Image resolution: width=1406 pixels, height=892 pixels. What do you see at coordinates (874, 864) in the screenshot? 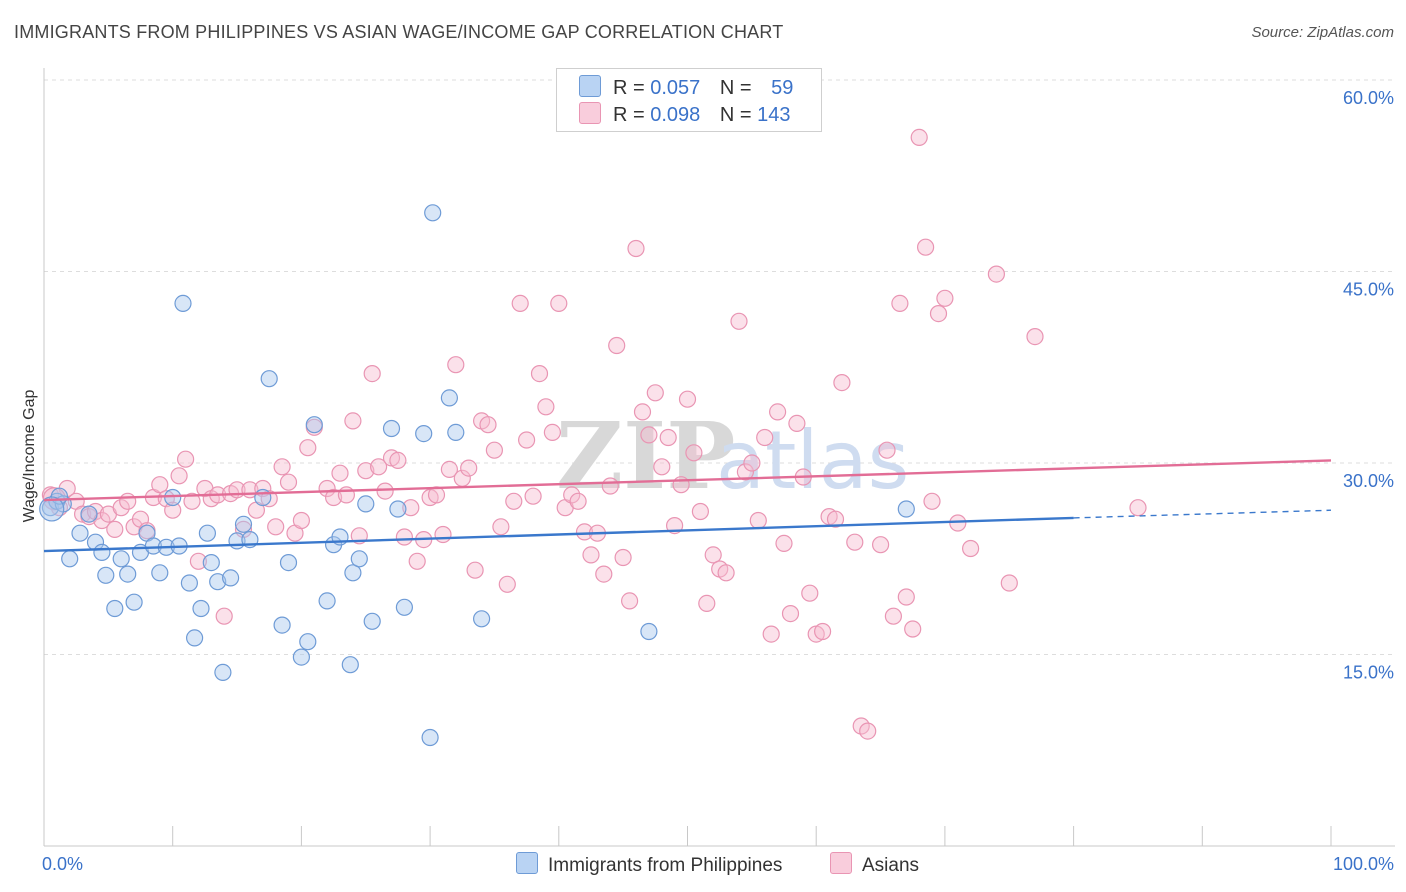
I see `bottom-legend-asians: Asians` at bounding box center [874, 864].